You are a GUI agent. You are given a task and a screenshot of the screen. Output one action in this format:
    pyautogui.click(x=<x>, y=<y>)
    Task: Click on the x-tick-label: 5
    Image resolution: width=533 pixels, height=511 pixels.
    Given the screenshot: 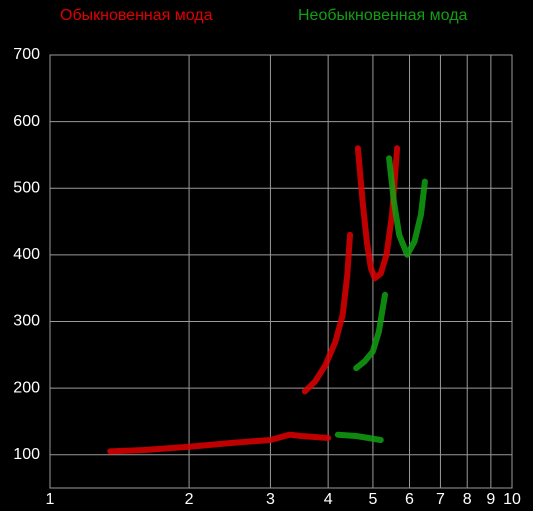 What is the action you would take?
    pyautogui.click(x=372, y=499)
    